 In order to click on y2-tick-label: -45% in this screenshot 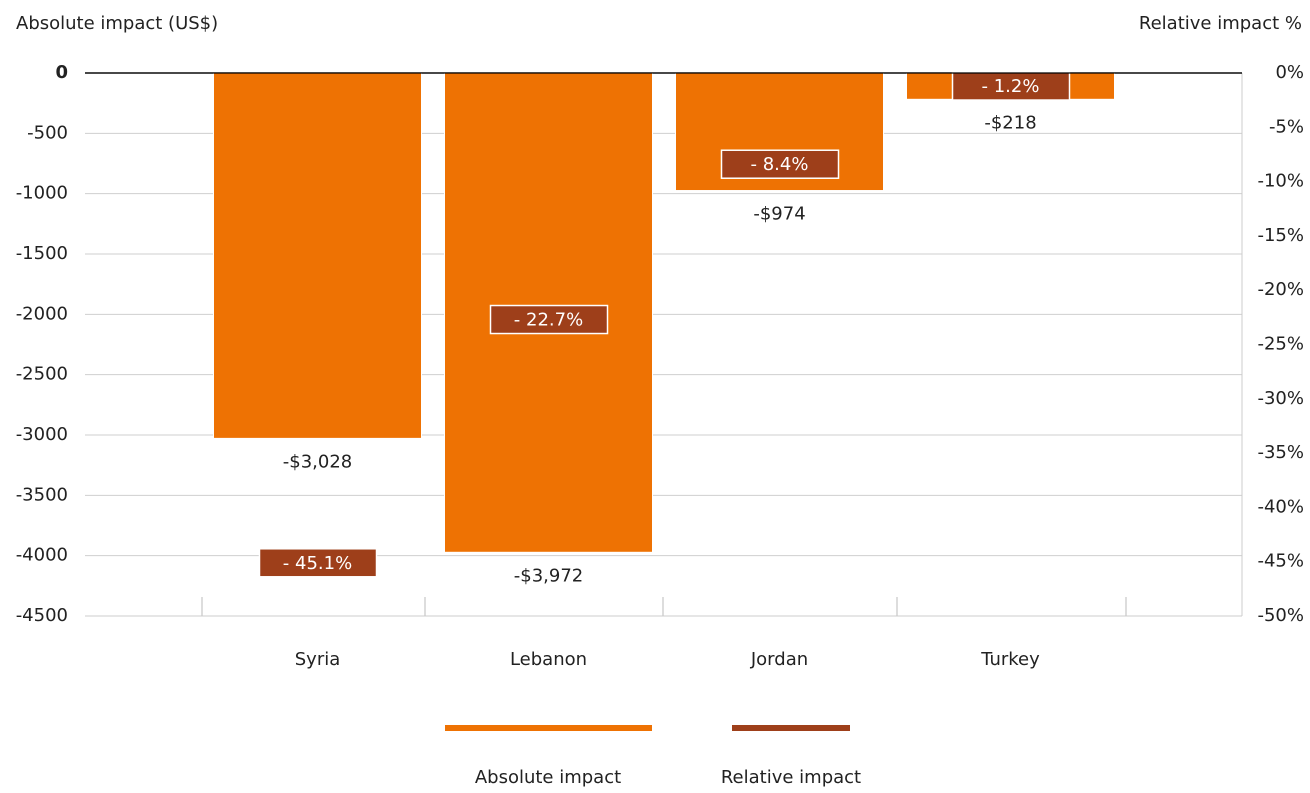, I will do `click(1280, 561)`.